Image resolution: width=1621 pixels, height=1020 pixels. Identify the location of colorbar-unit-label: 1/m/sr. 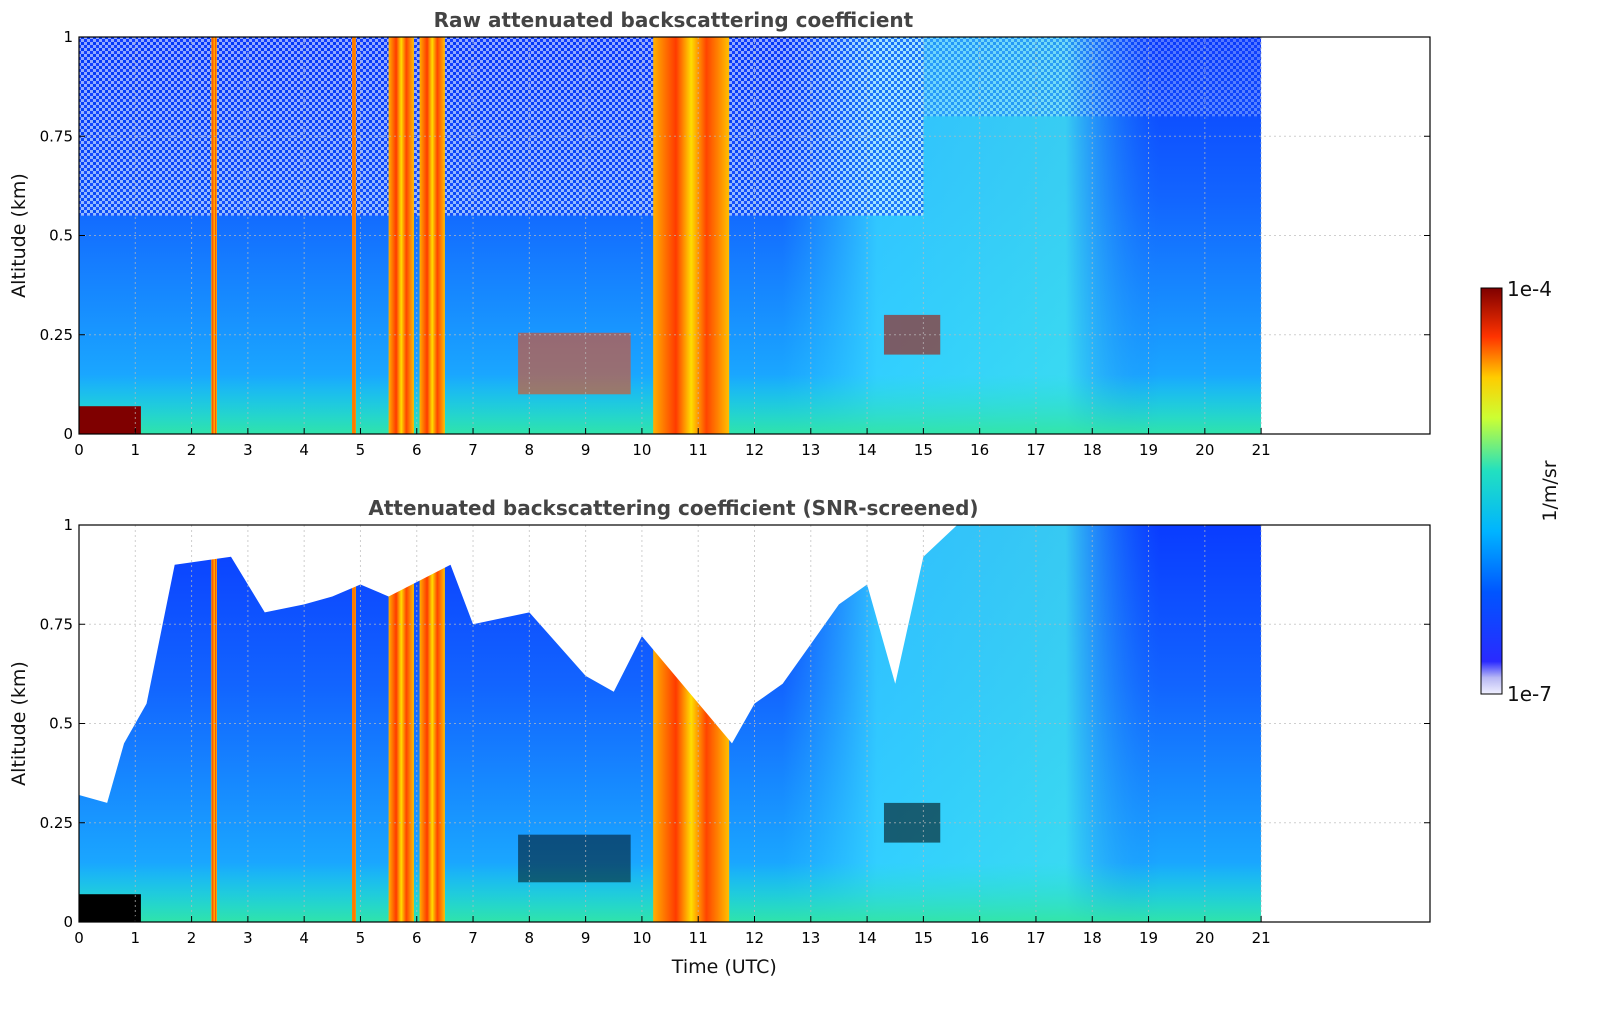
(1550, 490).